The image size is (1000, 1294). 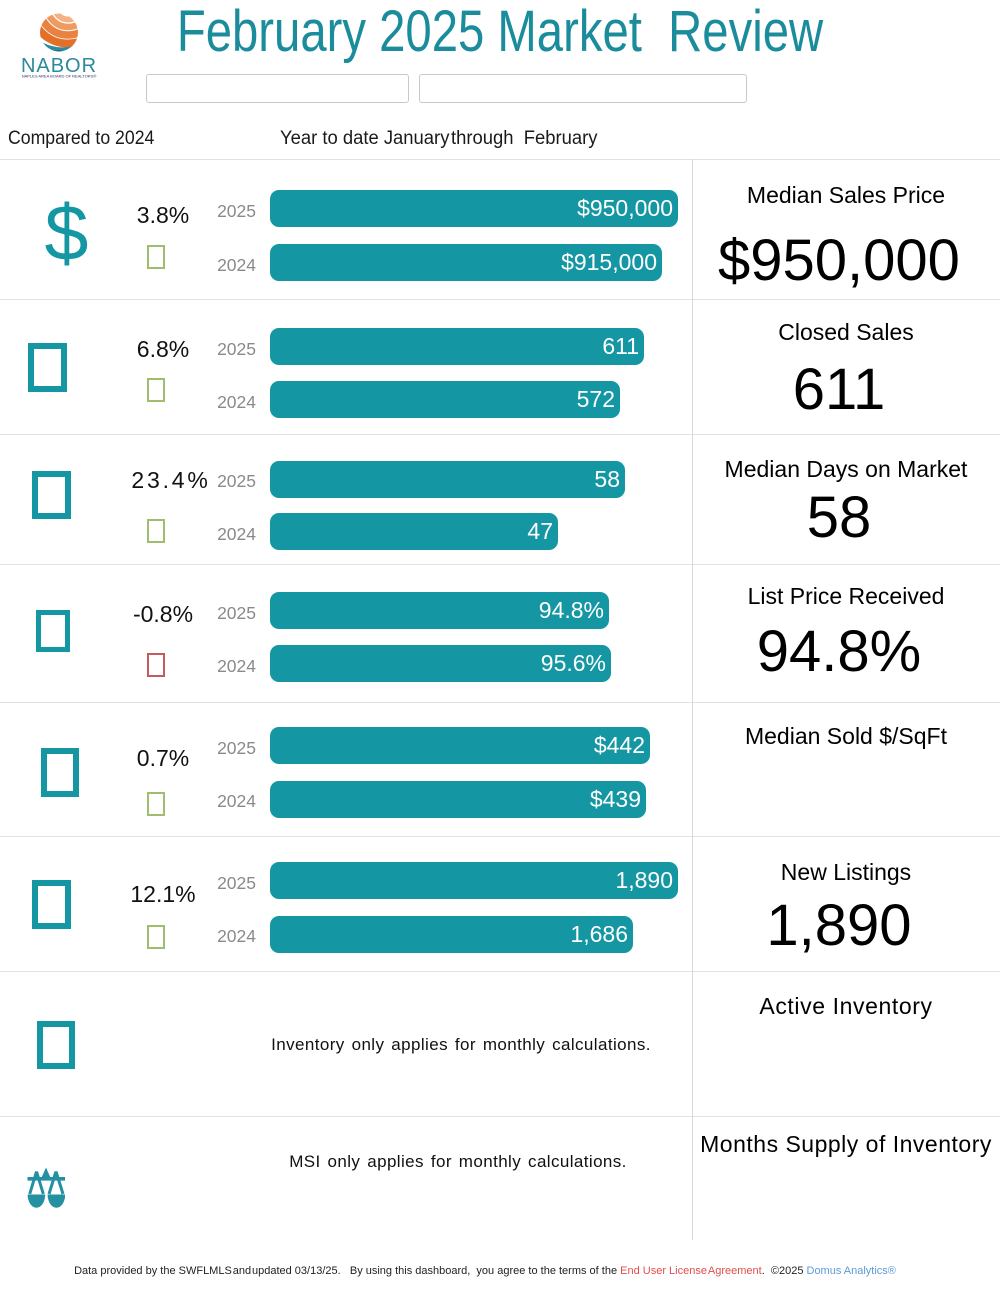 What do you see at coordinates (59, 66) in the screenshot?
I see `svg-text: NABOR` at bounding box center [59, 66].